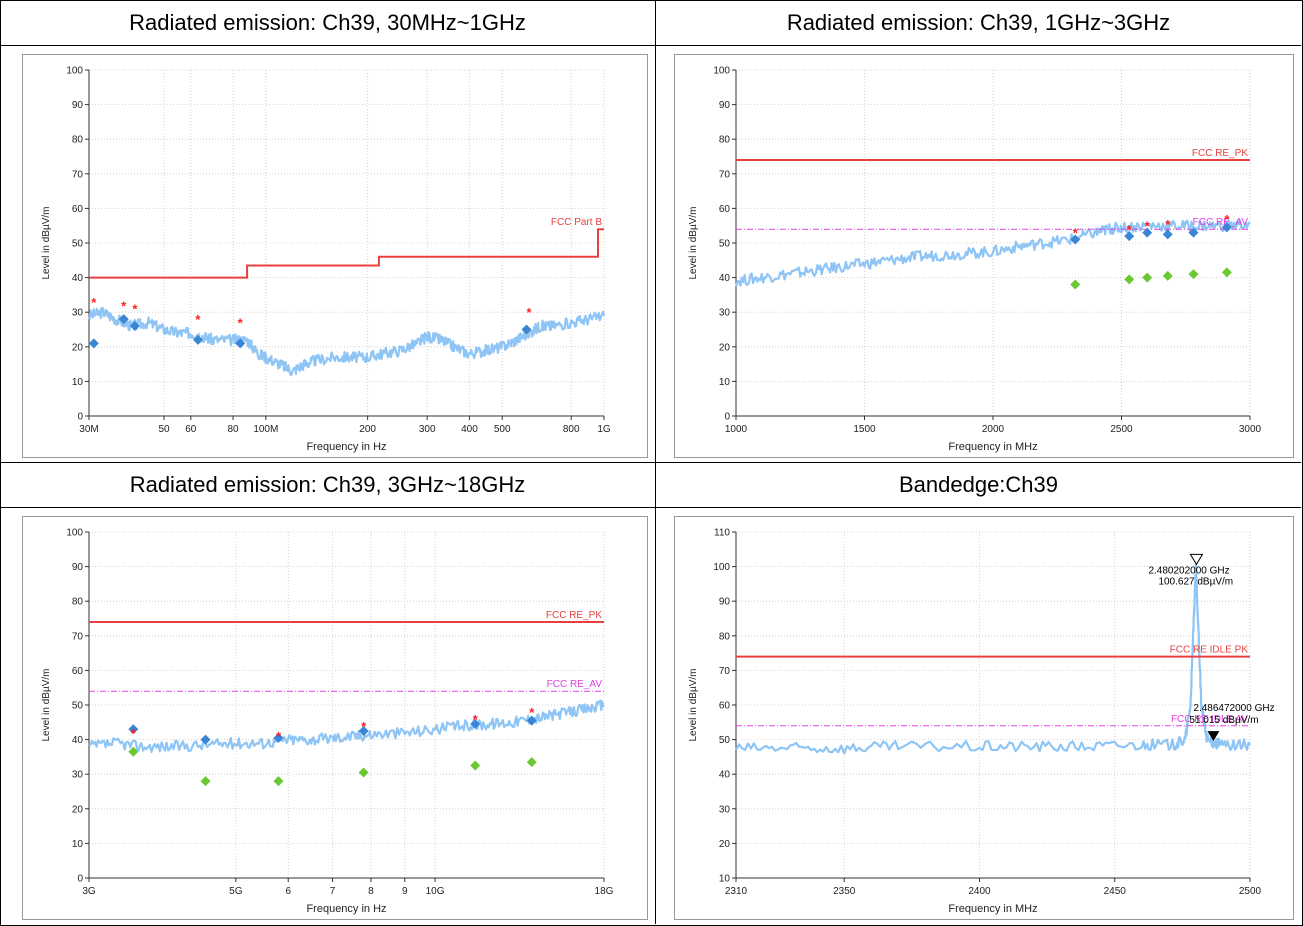 Image resolution: width=1303 pixels, height=926 pixels. What do you see at coordinates (650, 45) in the screenshot?
I see `grid-divider-title-top` at bounding box center [650, 45].